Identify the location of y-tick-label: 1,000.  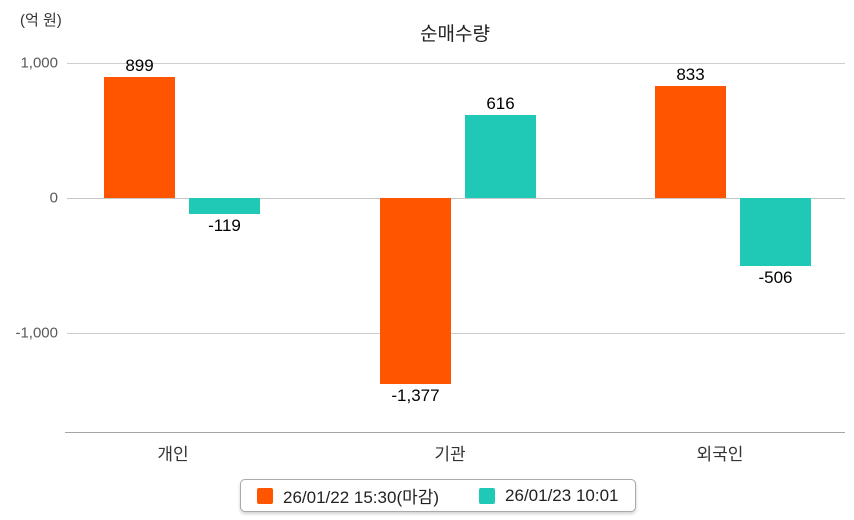
(39, 63).